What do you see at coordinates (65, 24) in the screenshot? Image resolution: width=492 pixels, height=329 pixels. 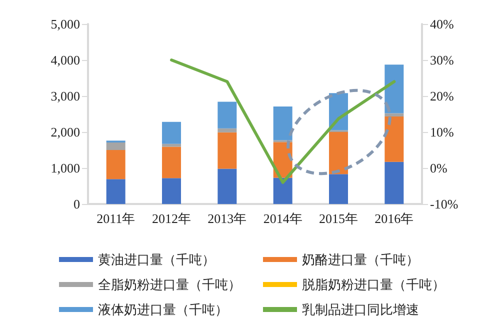 I see `y-tick-label: 5,000` at bounding box center [65, 24].